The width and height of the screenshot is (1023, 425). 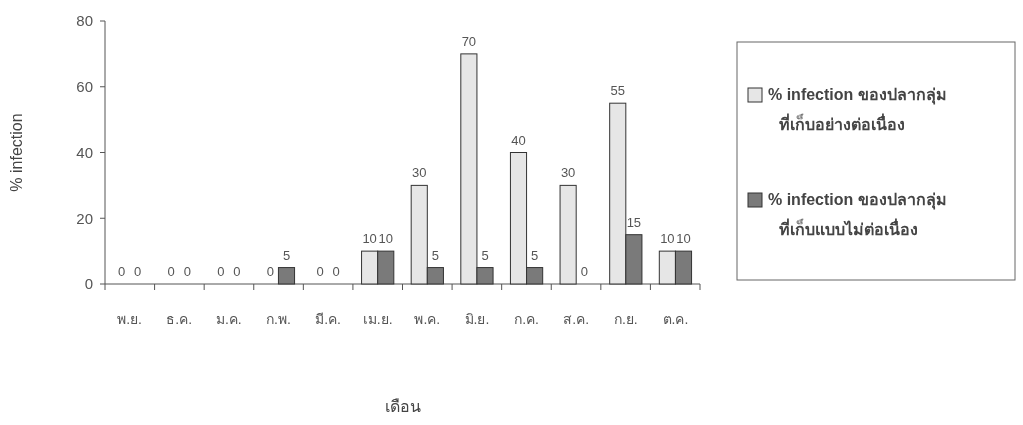 I want to click on x-tick-label: พ.ค., so click(x=427, y=319).